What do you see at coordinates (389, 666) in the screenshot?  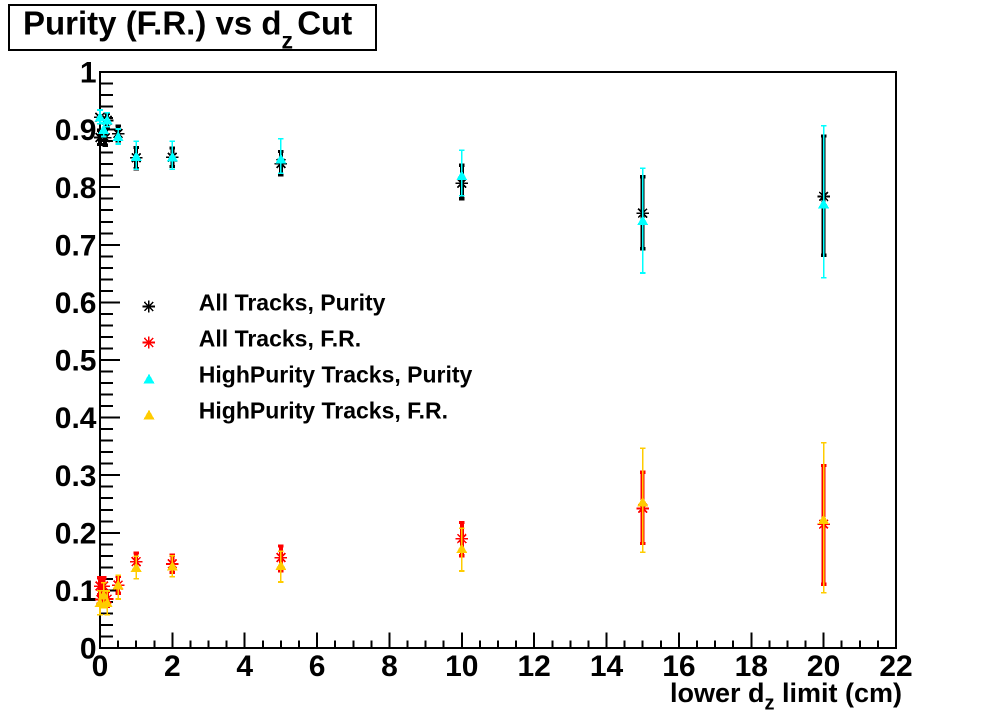 I see `svg-text: 8` at bounding box center [389, 666].